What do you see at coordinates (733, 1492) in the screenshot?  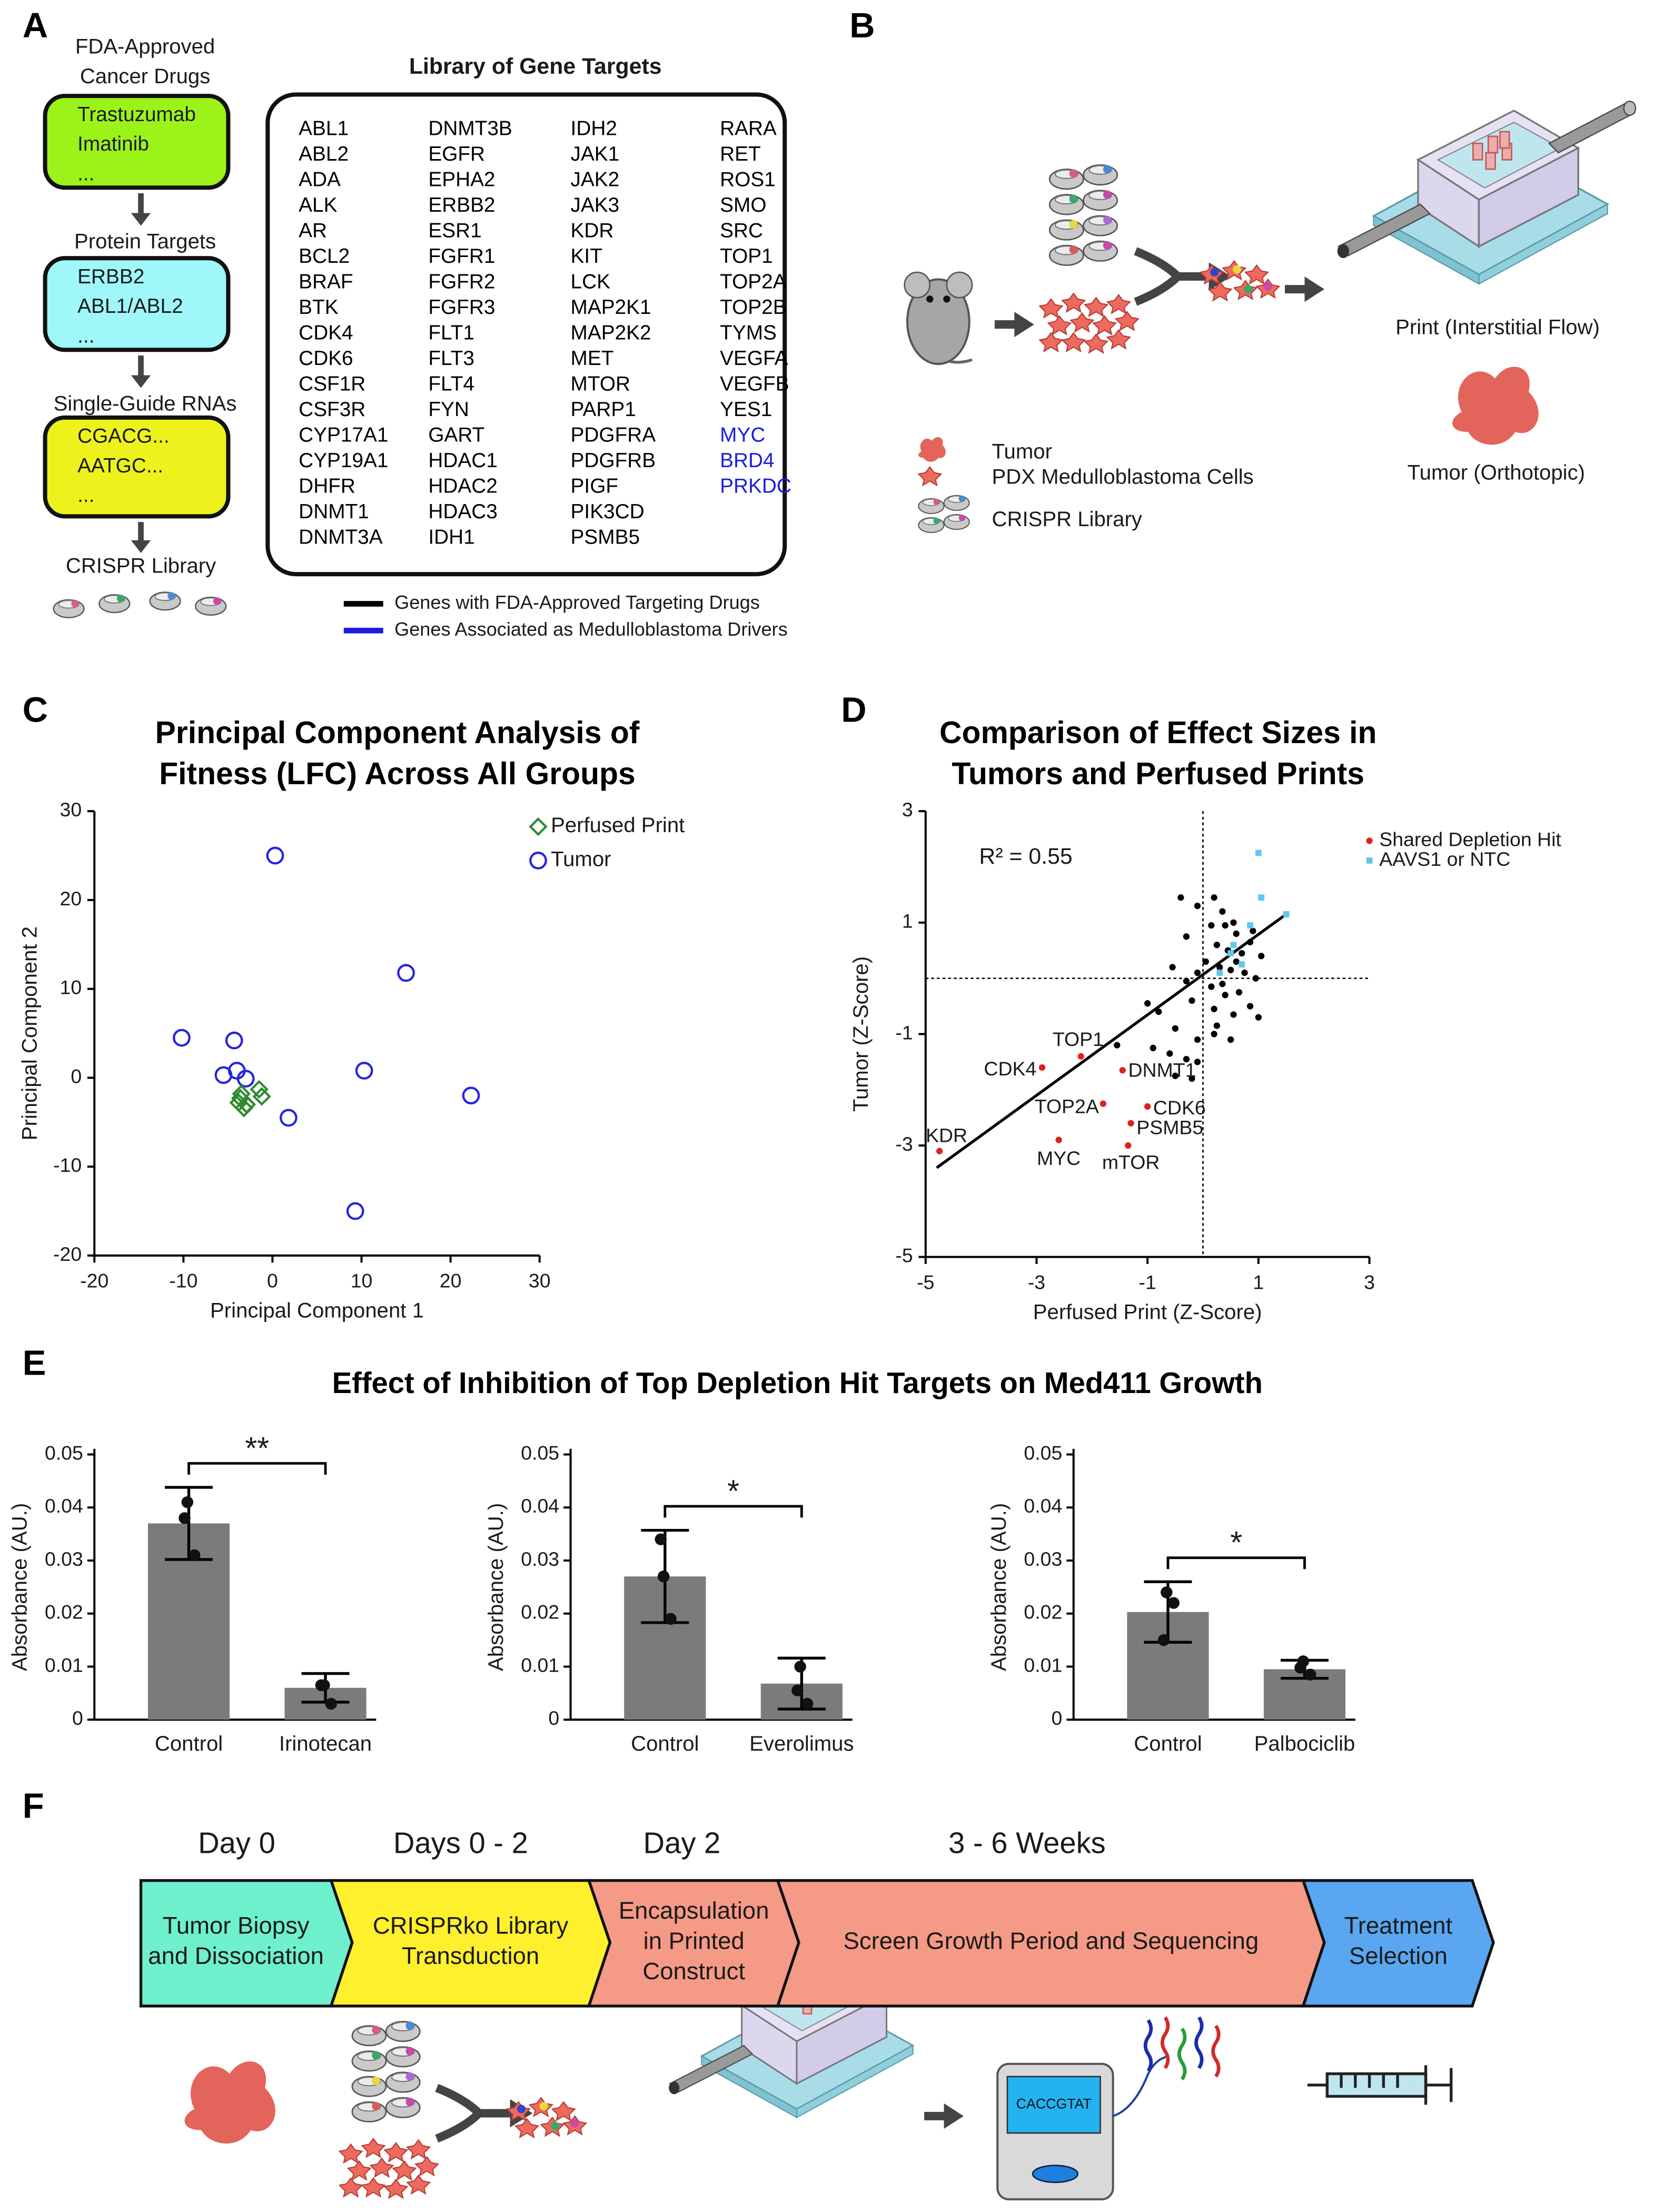 I see `significance: *` at bounding box center [733, 1492].